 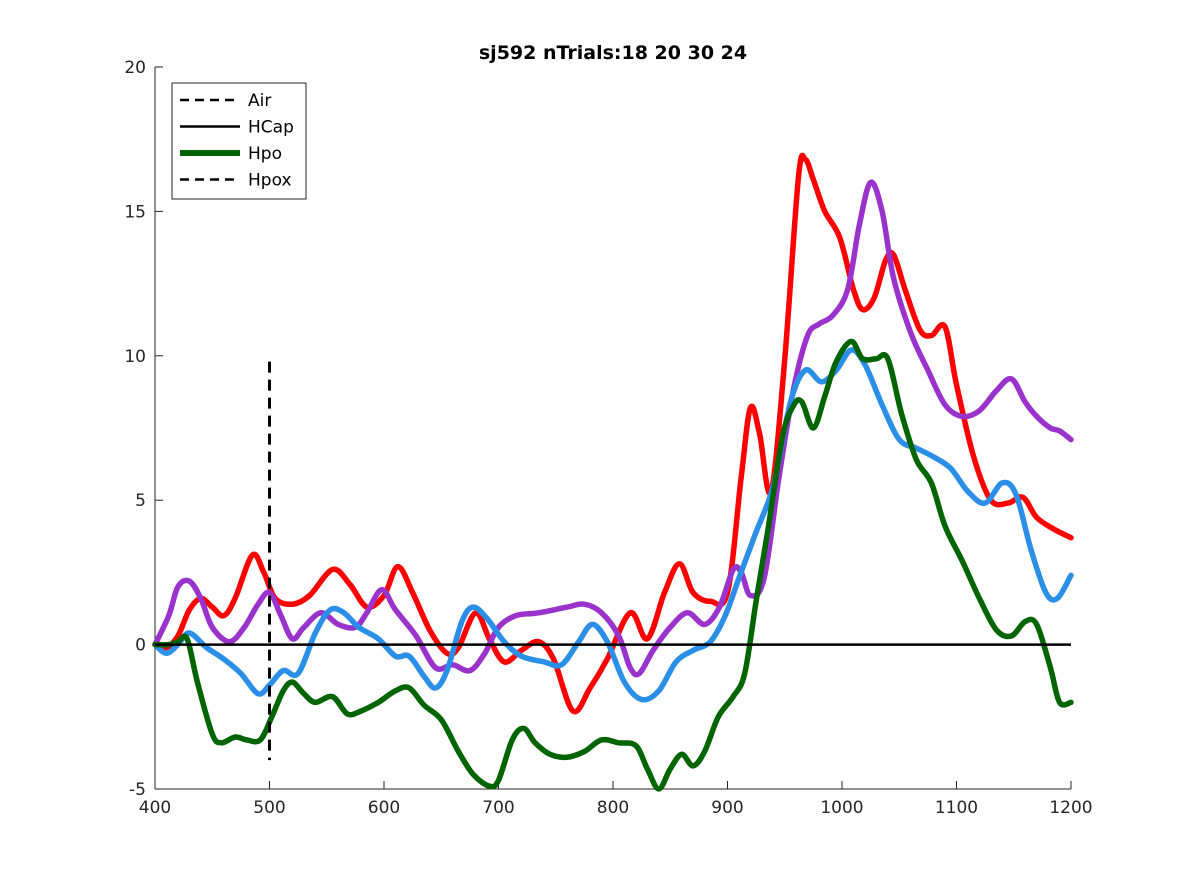 I want to click on x-tick-label: 700, so click(x=498, y=808).